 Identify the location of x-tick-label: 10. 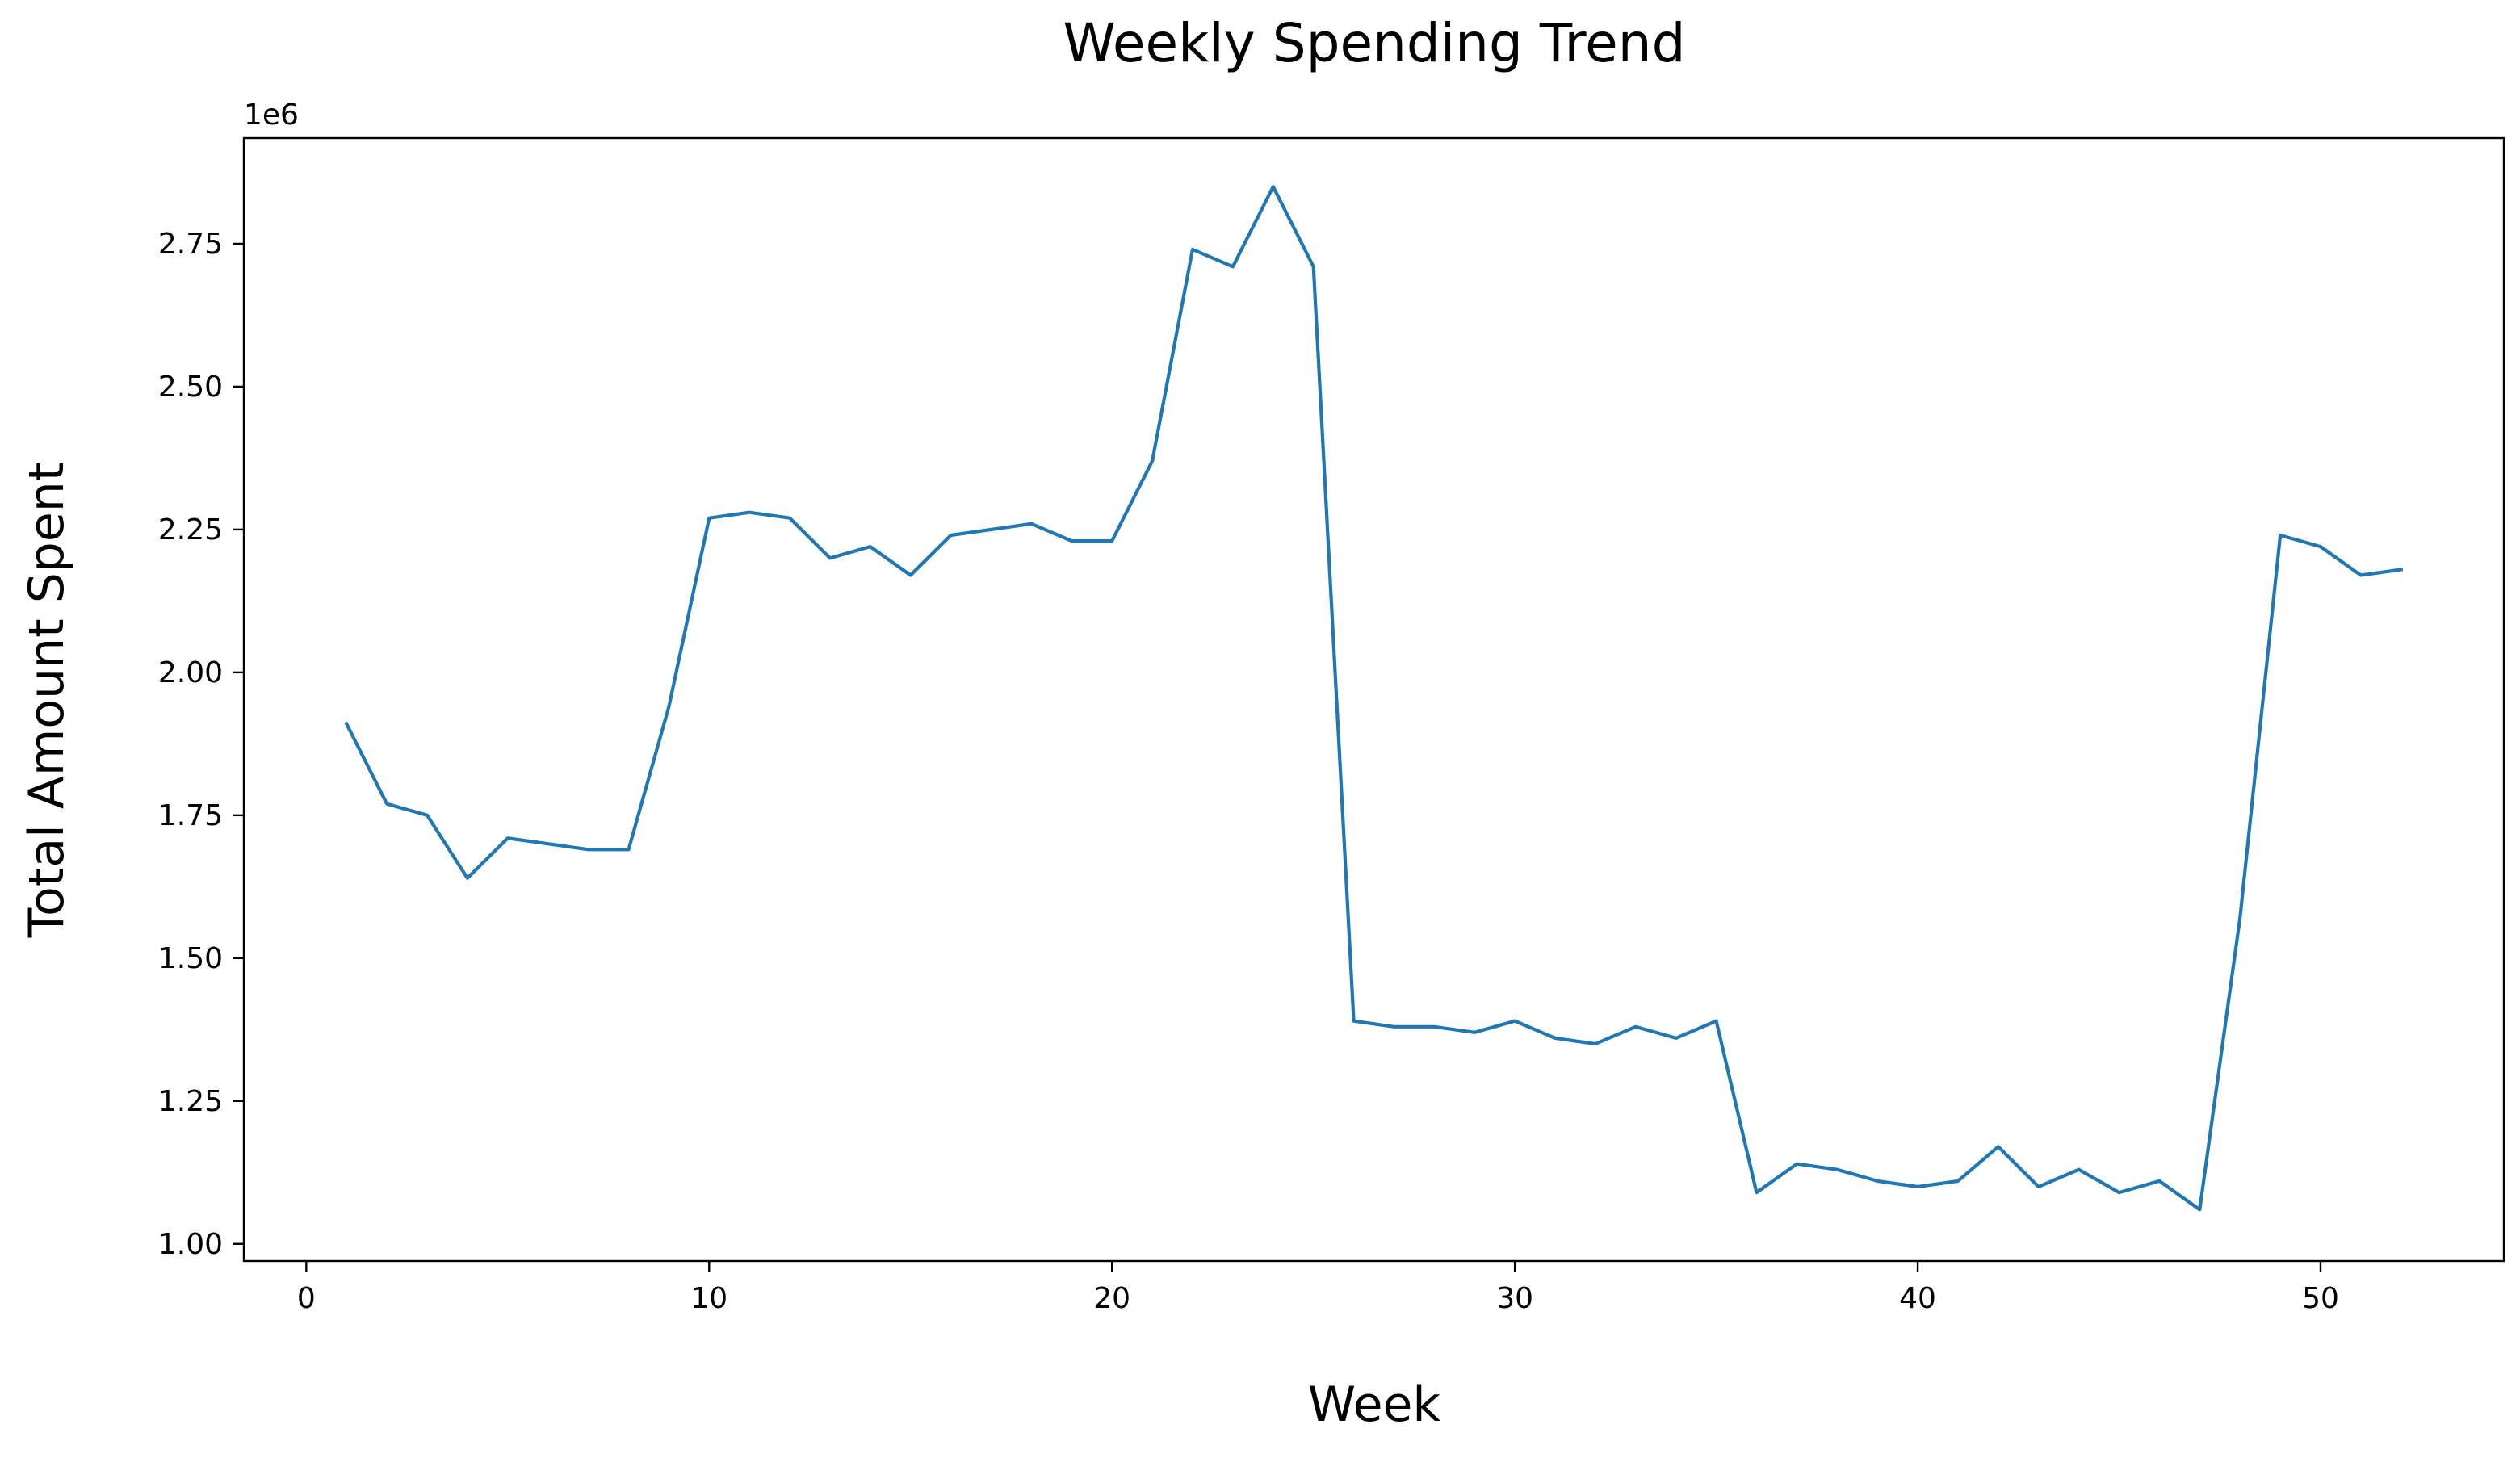
(708, 1298).